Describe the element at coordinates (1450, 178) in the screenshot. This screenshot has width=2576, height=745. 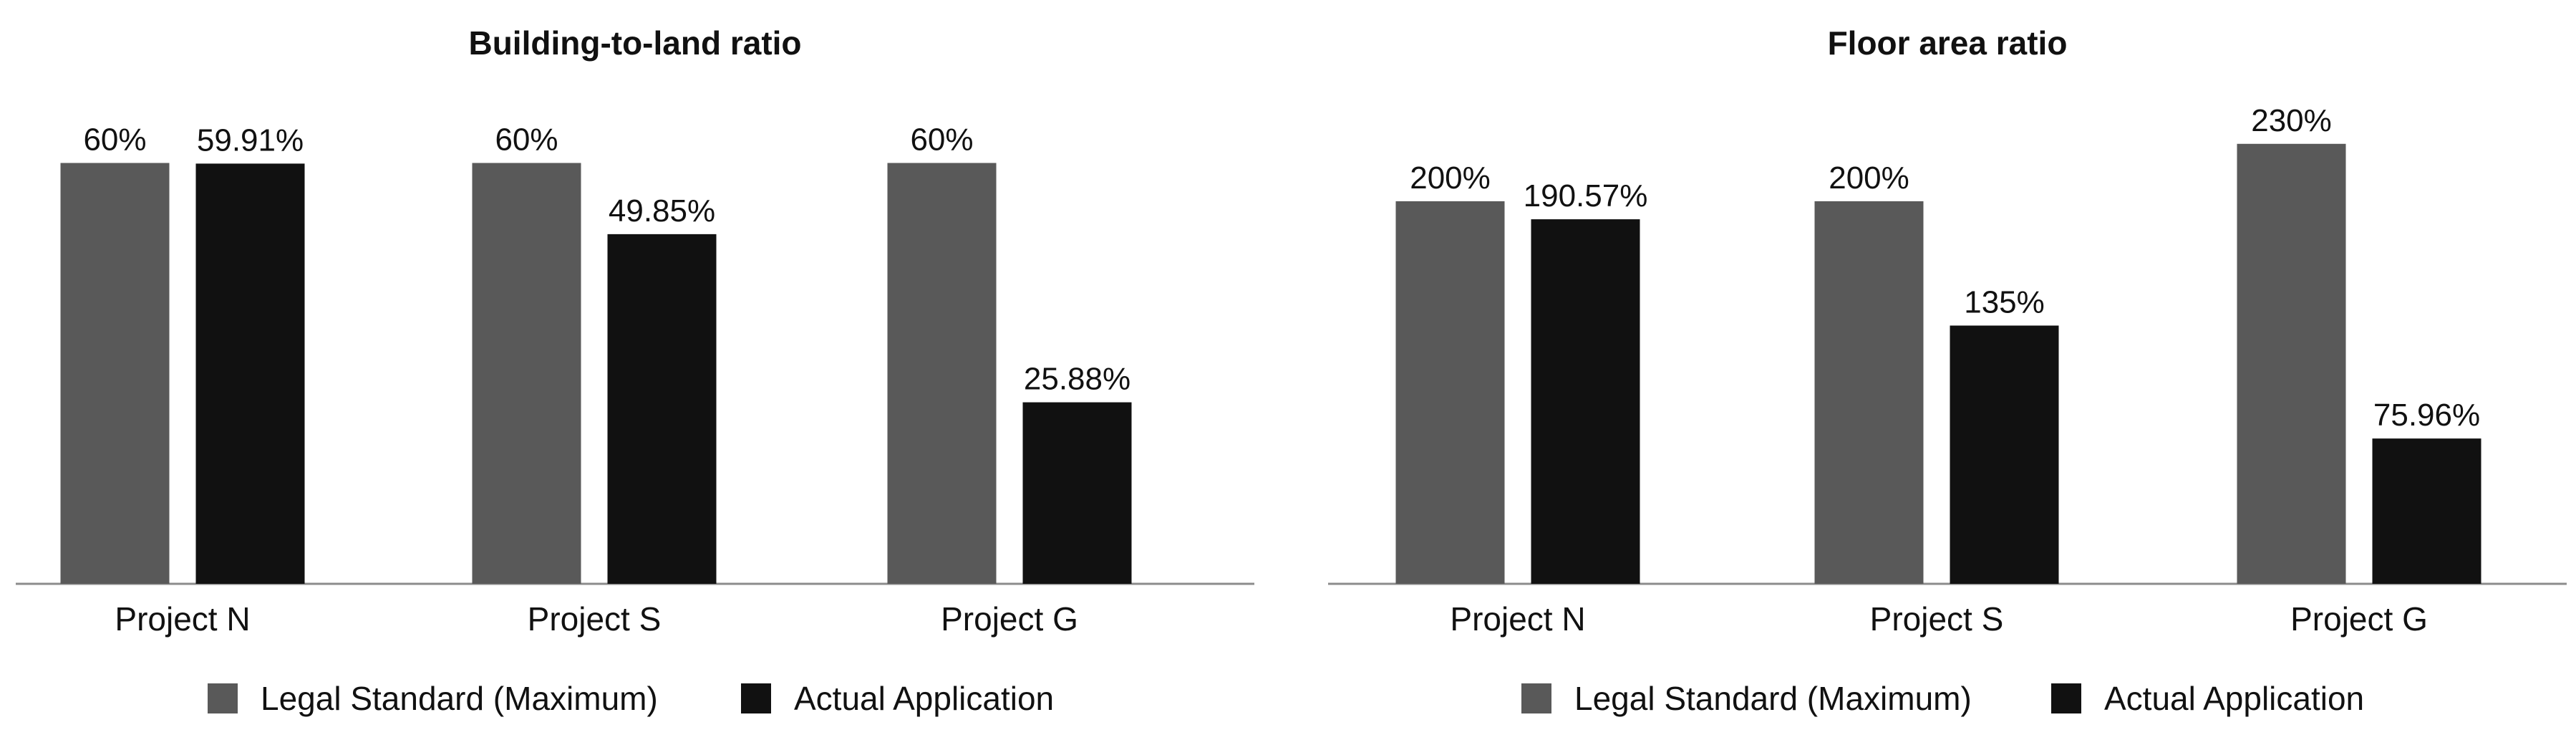
I see `far-data-label-legal-standard-0: 200%` at that location.